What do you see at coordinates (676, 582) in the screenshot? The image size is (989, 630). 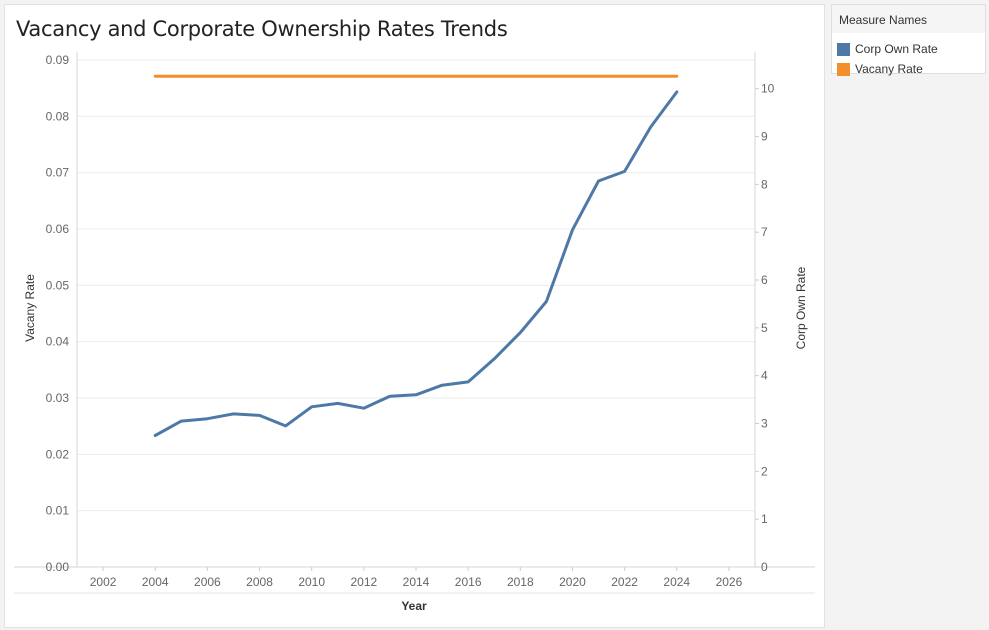 I see `x-tick-label: 2024` at bounding box center [676, 582].